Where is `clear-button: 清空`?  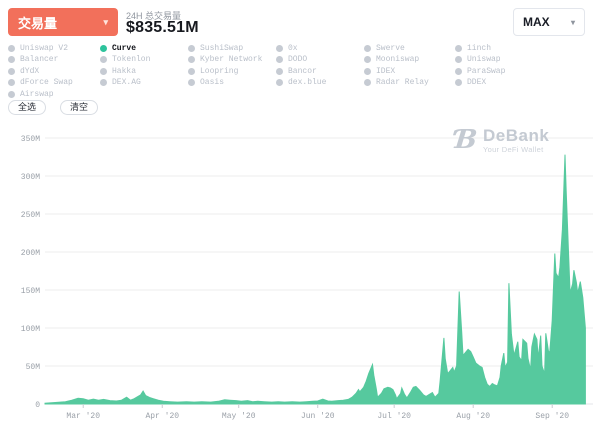 clear-button: 清空 is located at coordinates (79, 107).